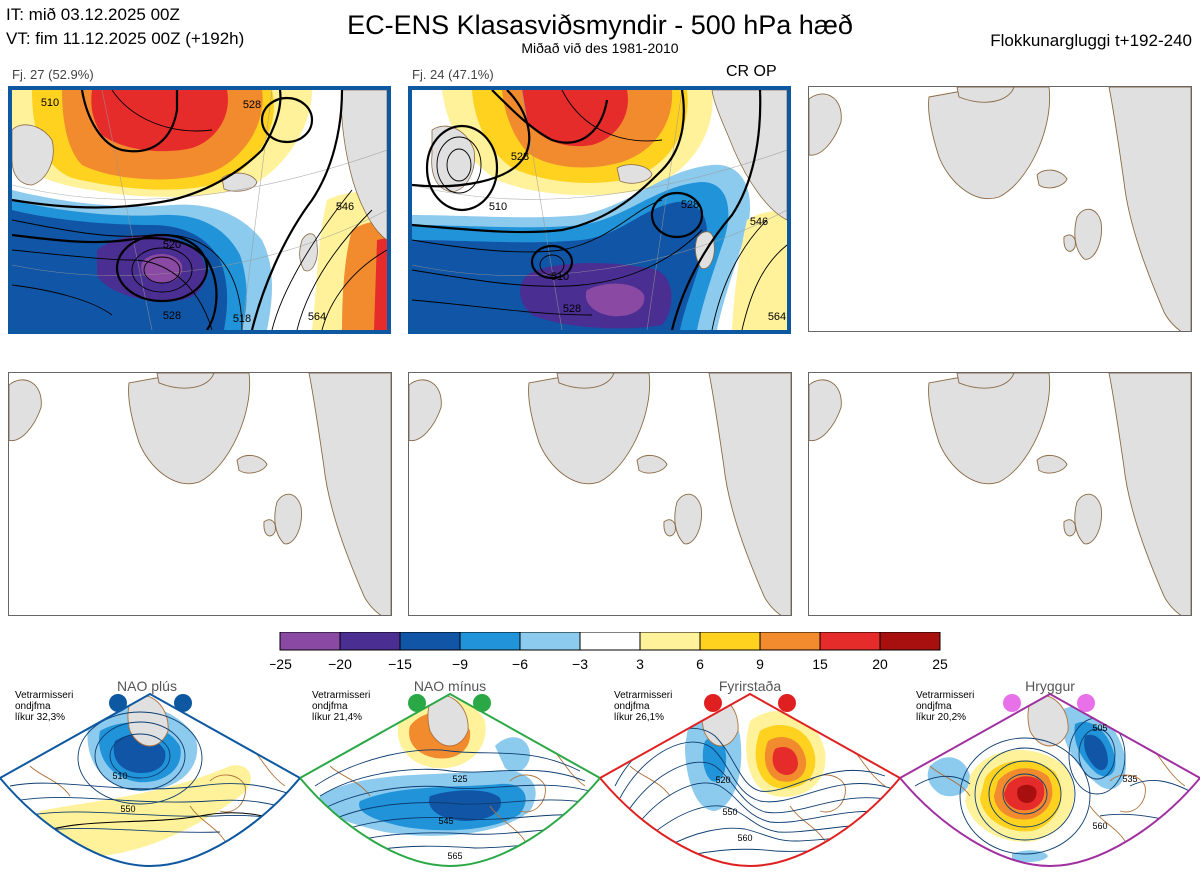  I want to click on anomaly-yellow-east, so click(759, 270).